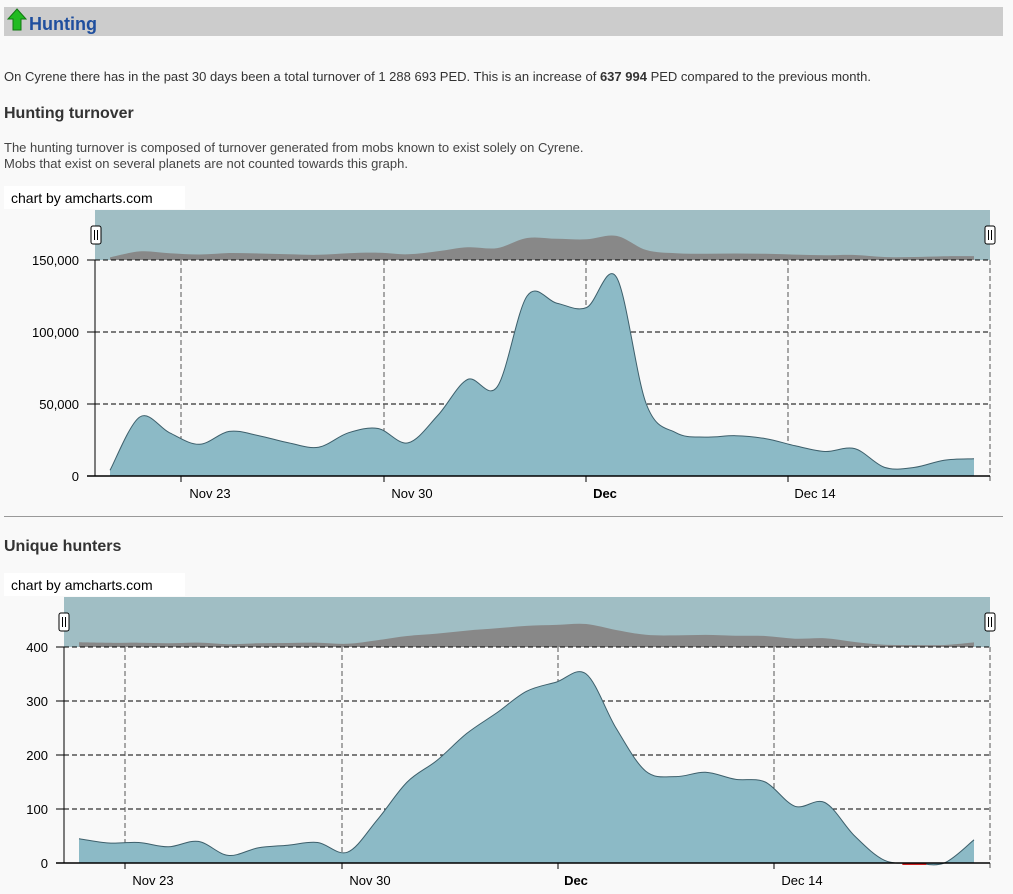  What do you see at coordinates (37, 755) in the screenshot?
I see `y-tick-label: 200` at bounding box center [37, 755].